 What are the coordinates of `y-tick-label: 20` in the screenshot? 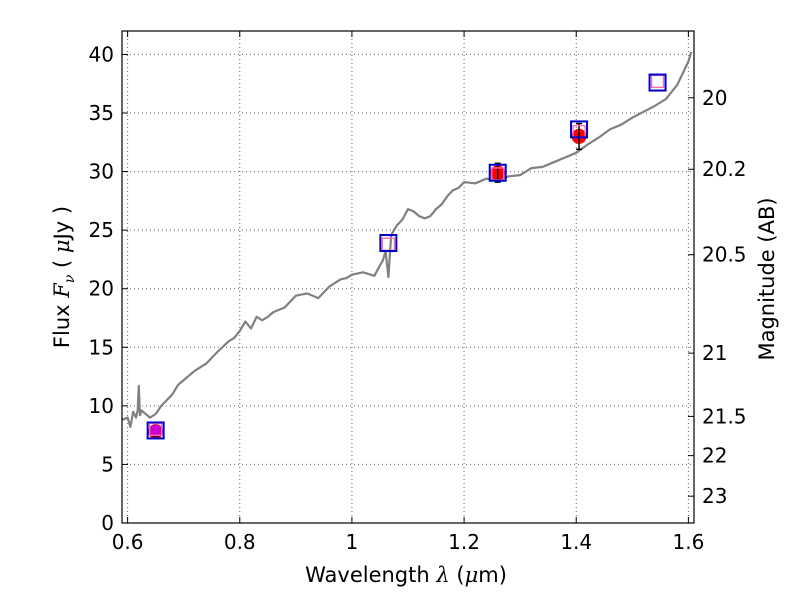 It's located at (101, 289).